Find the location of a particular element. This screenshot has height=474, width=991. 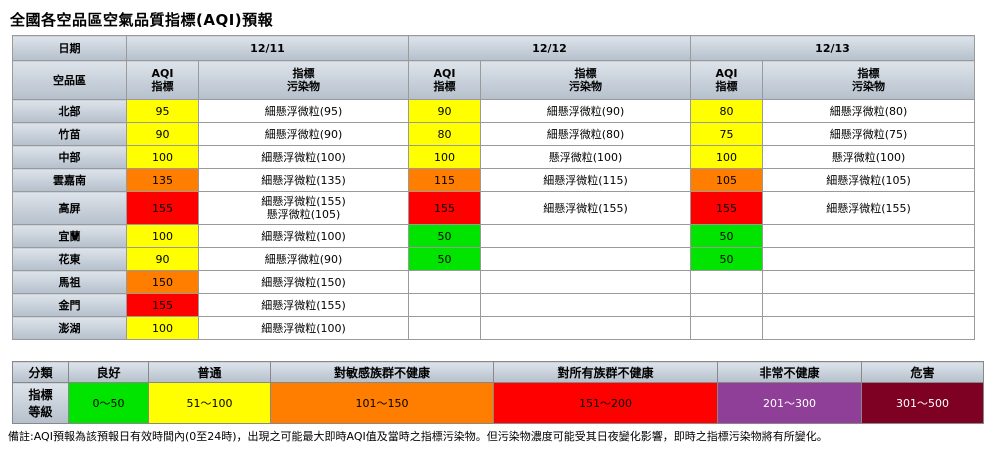

area-name: 馬祖 is located at coordinates (69, 282).